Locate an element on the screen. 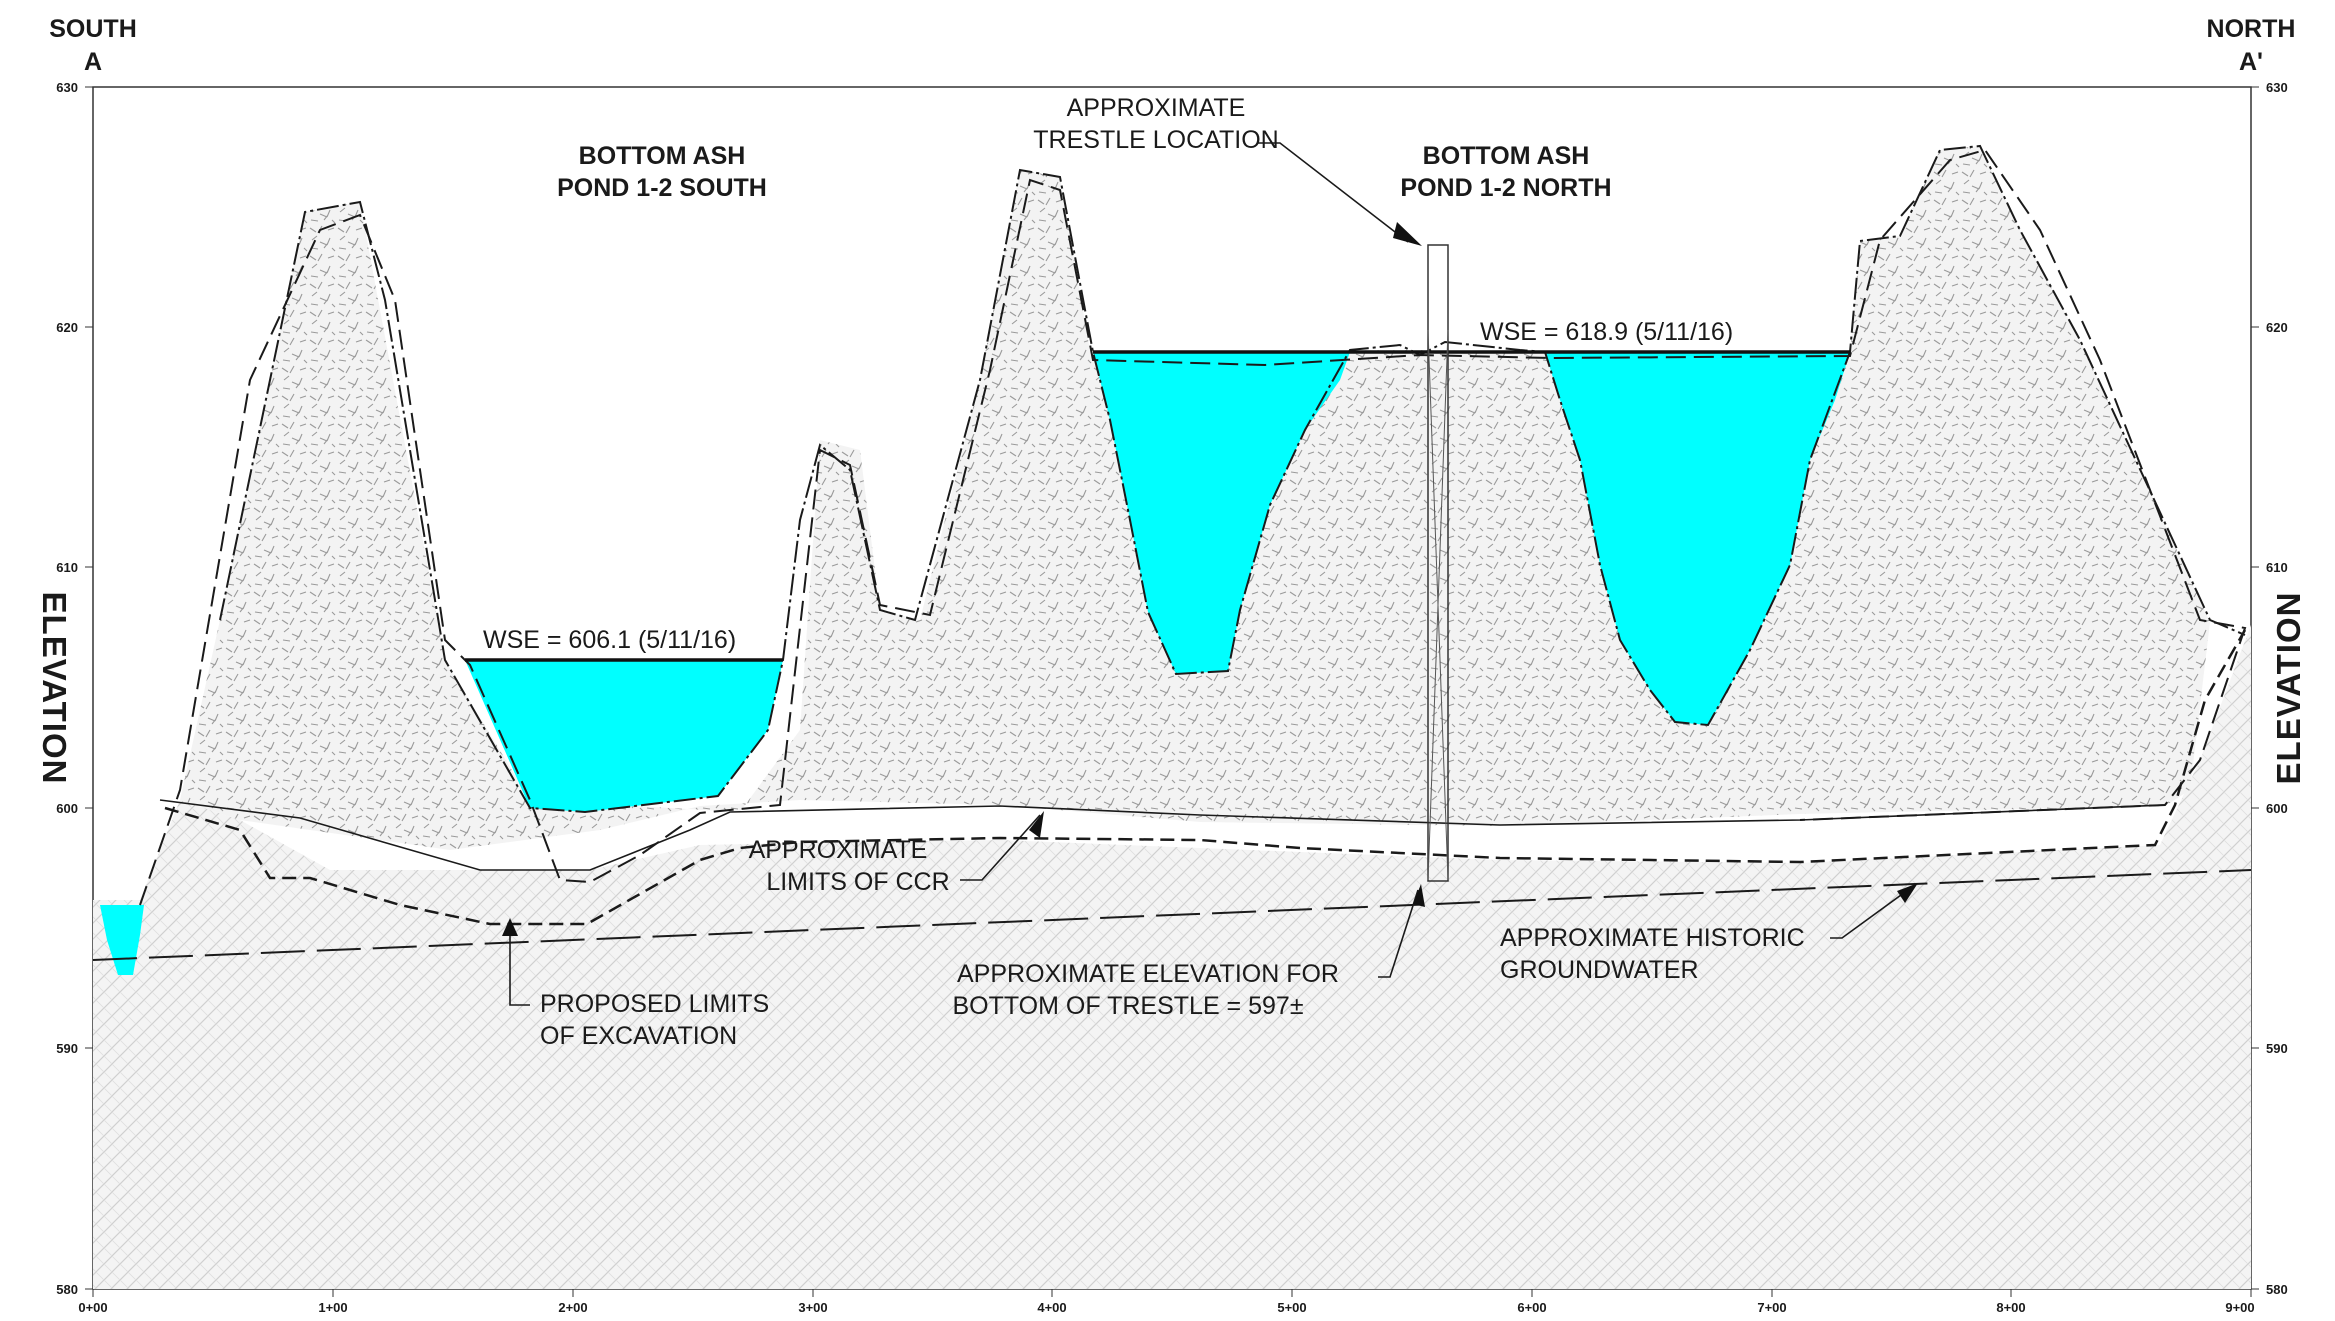 This screenshot has width=2335, height=1321. trestle-bottom-note-2: BOTTOM OF TRESTLE = 597± is located at coordinates (1127, 1006).